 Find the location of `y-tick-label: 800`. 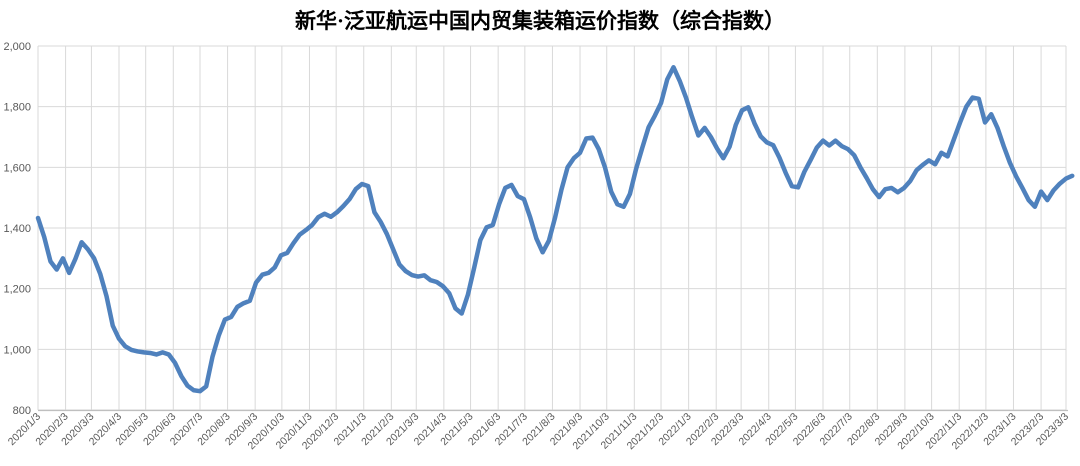

y-tick-label: 800 is located at coordinates (22, 411).